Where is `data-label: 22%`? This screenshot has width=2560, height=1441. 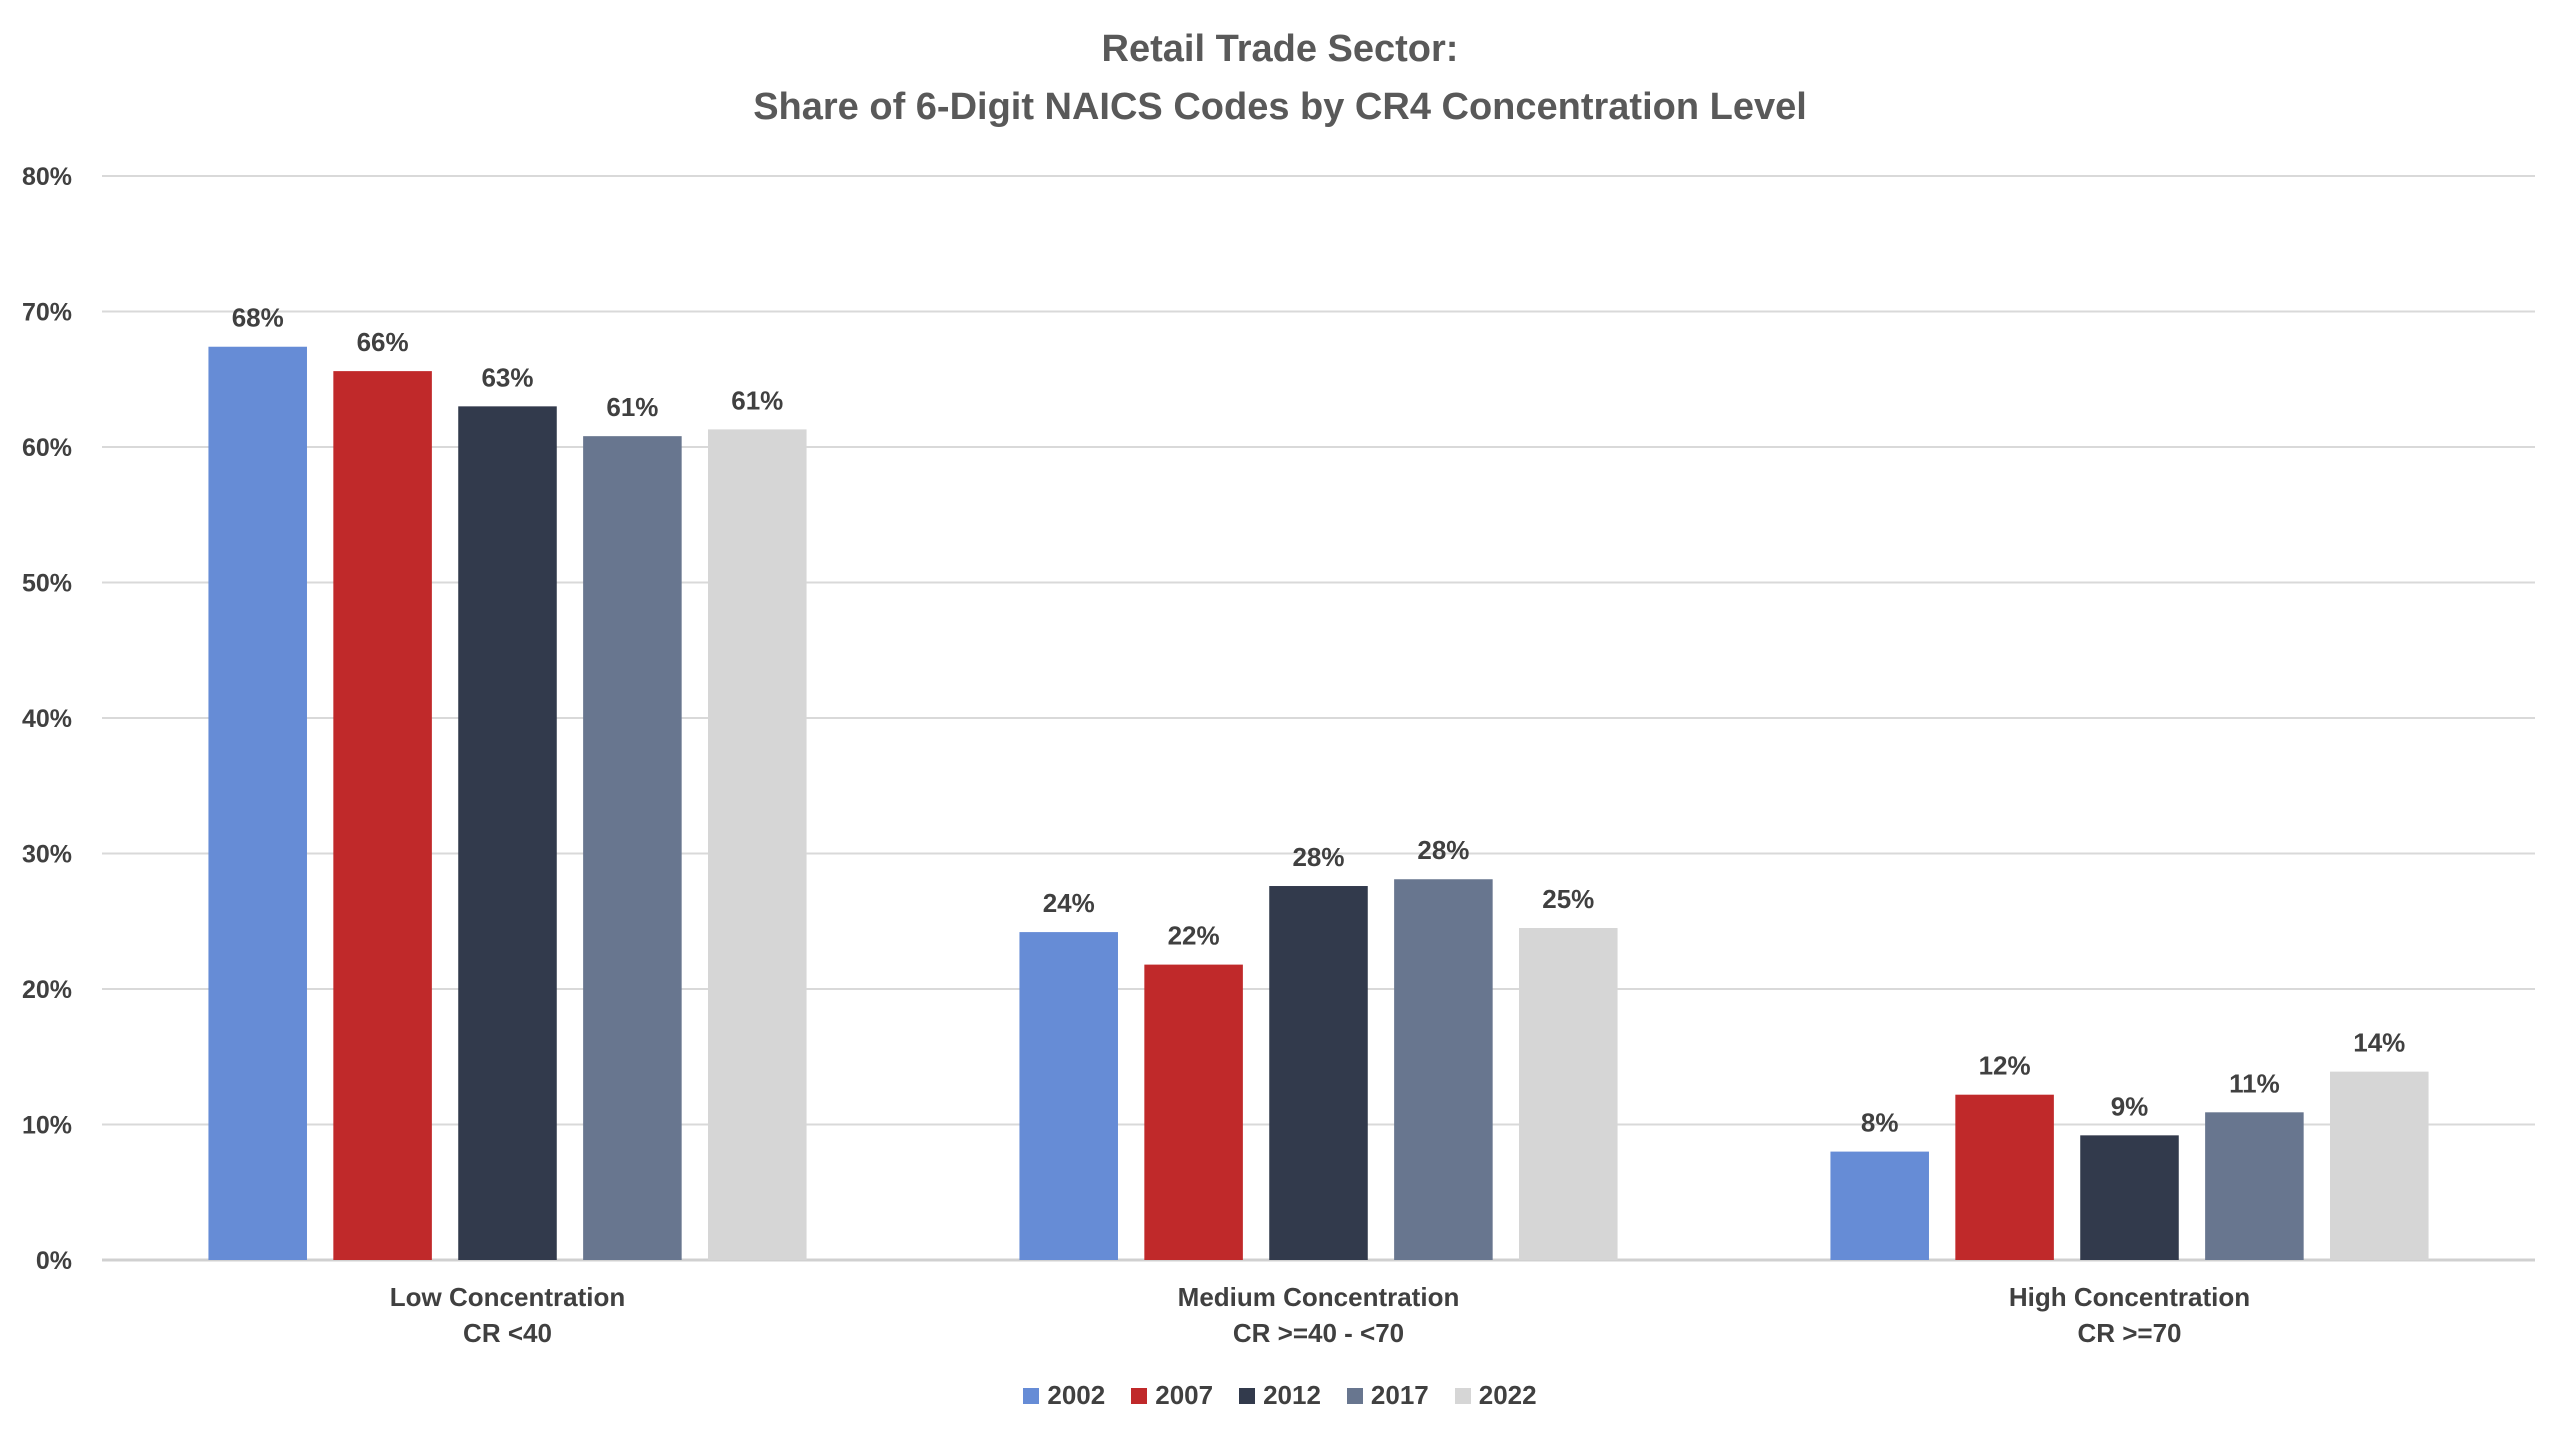 data-label: 22% is located at coordinates (1194, 936).